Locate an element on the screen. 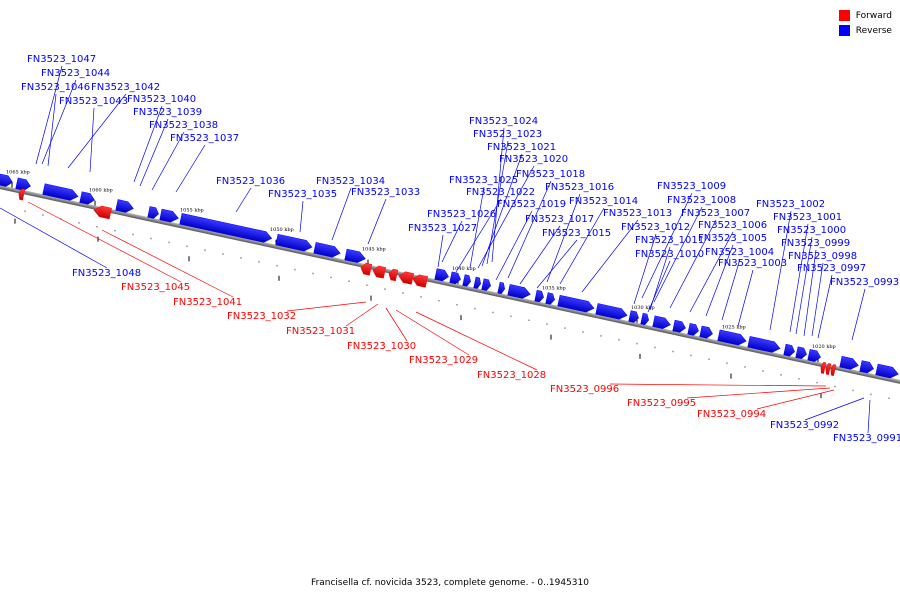  gene-label: FN3523_1038 is located at coordinates (183, 125).